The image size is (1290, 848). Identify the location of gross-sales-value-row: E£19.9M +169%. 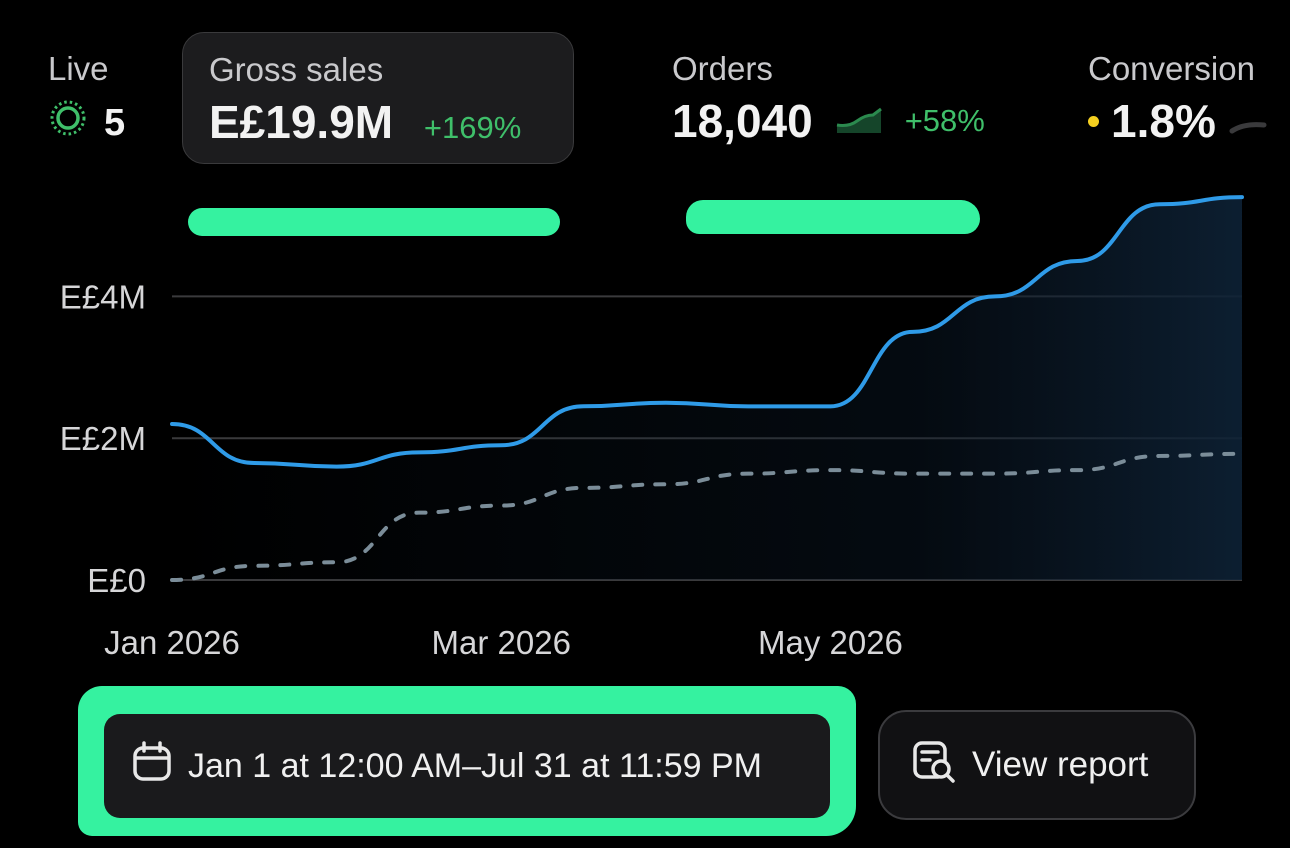
(391, 122).